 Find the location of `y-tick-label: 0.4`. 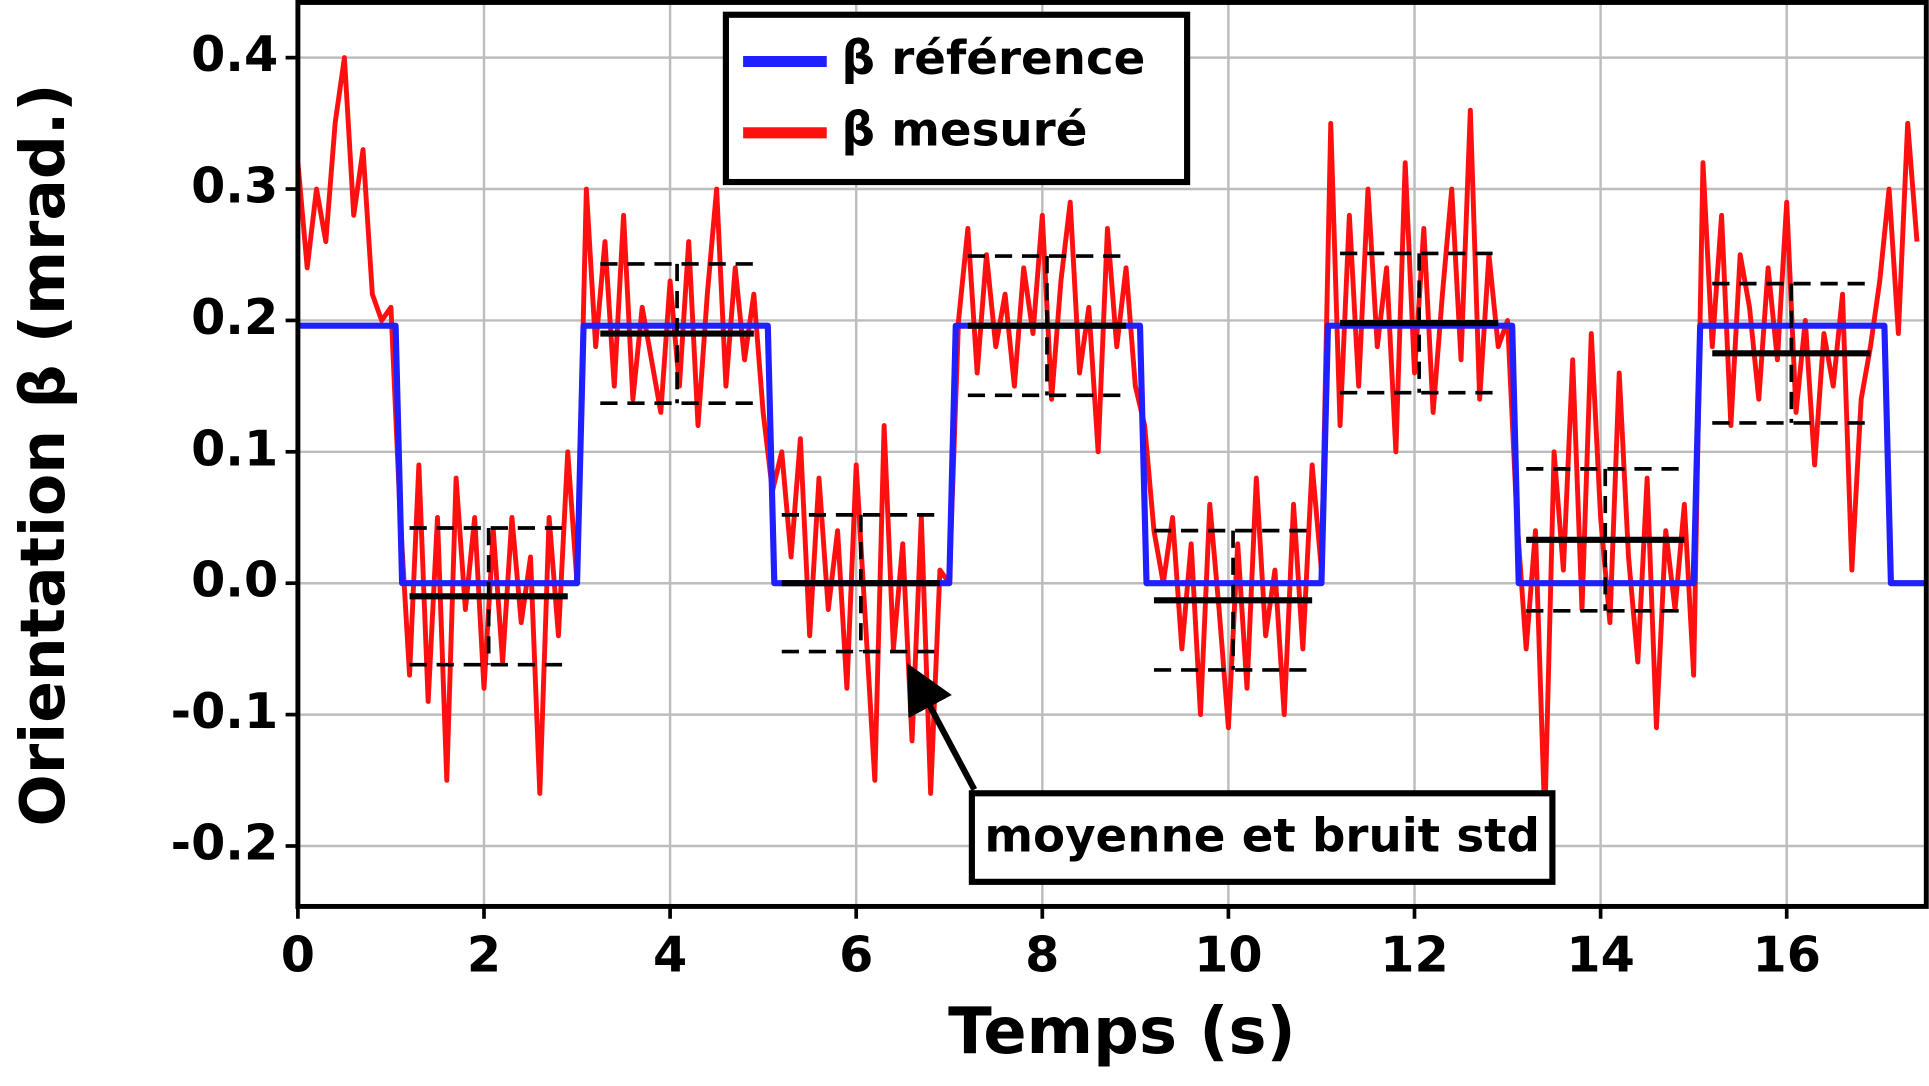

y-tick-label: 0.4 is located at coordinates (234, 54).